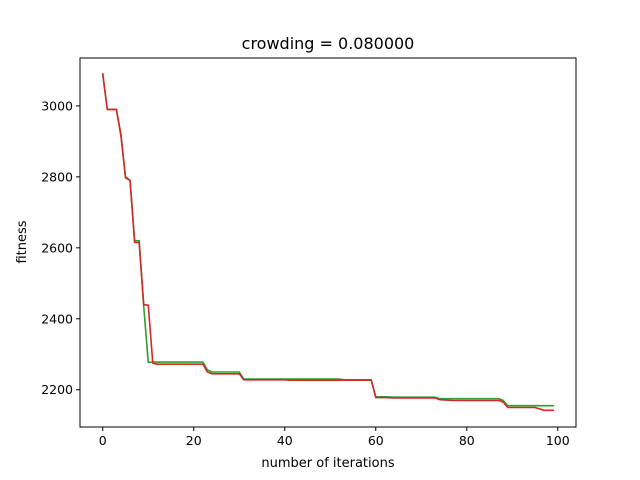 The image size is (640, 480). Describe the element at coordinates (328, 43) in the screenshot. I see `chart-title: crowding = 0.080000` at that location.